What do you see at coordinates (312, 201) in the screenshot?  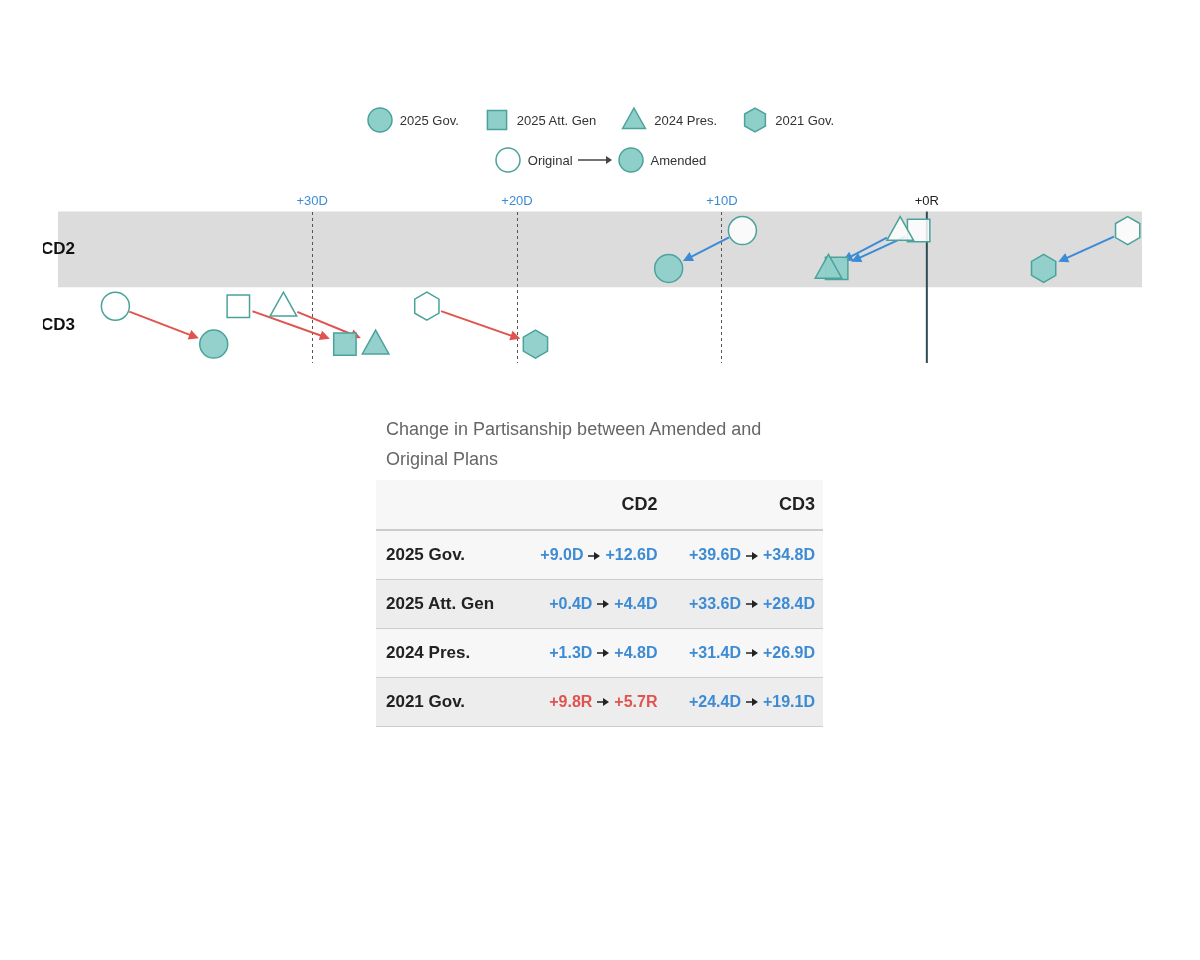 I see `x-tick-label: +30D` at bounding box center [312, 201].